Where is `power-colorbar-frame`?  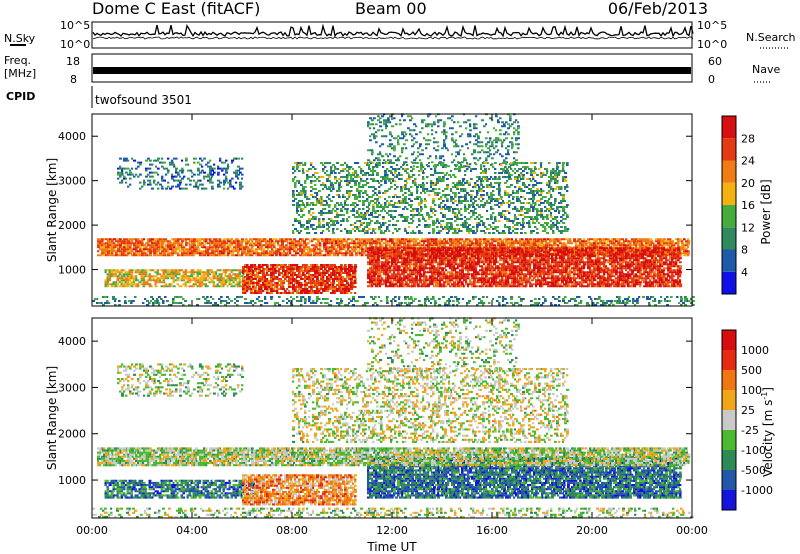 power-colorbar-frame is located at coordinates (729, 205).